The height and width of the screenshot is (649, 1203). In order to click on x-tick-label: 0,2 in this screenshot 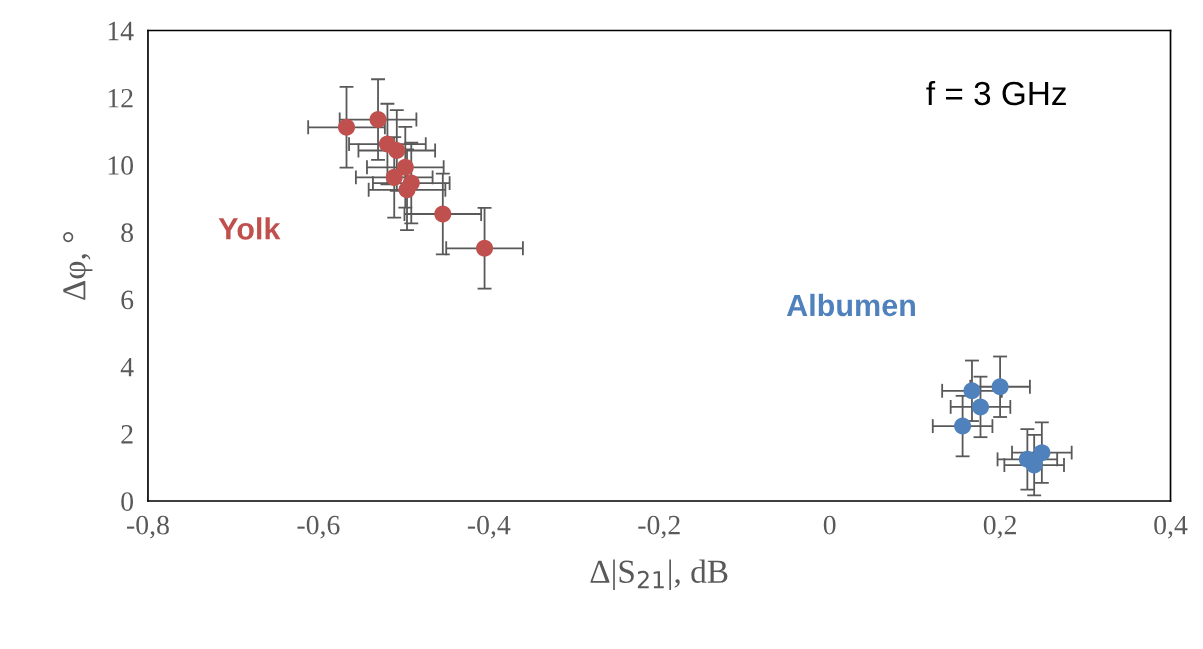, I will do `click(999, 527)`.